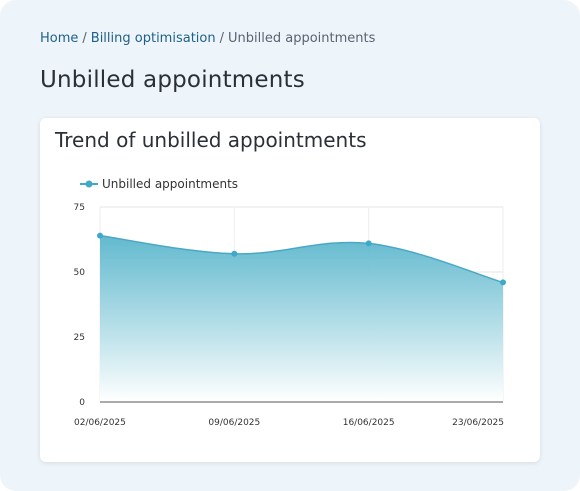 The height and width of the screenshot is (491, 580). What do you see at coordinates (79, 338) in the screenshot?
I see `y-tick-label: 25` at bounding box center [79, 338].